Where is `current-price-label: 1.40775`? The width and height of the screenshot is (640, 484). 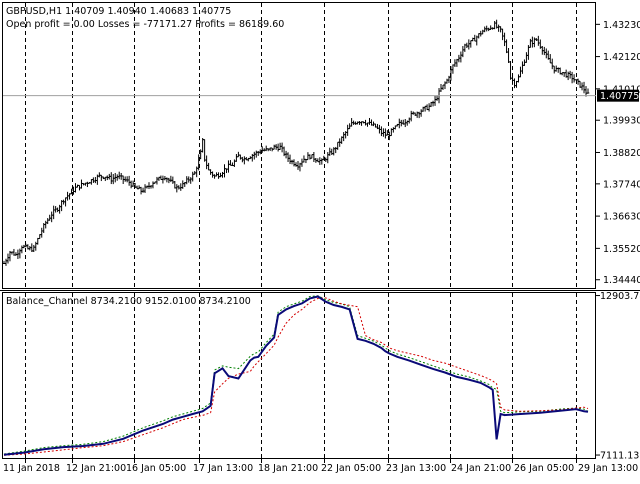
current-price-label: 1.40775 is located at coordinates (619, 96).